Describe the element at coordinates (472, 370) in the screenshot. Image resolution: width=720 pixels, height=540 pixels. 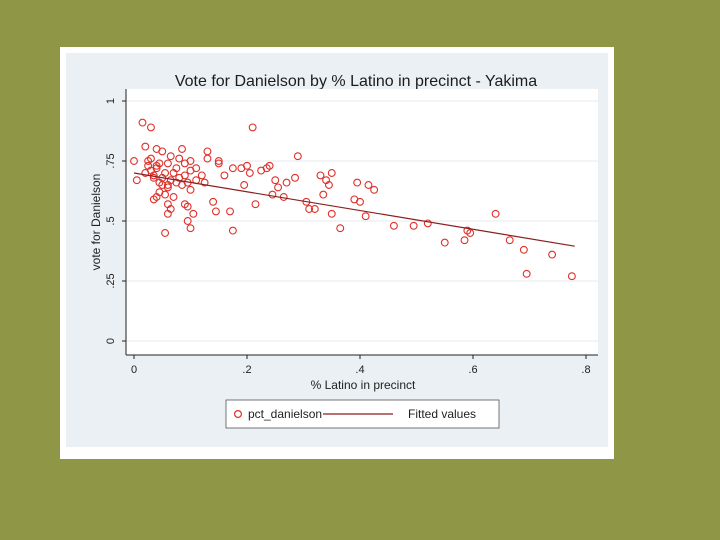
I see `x-tick-label-3: .6` at that location.